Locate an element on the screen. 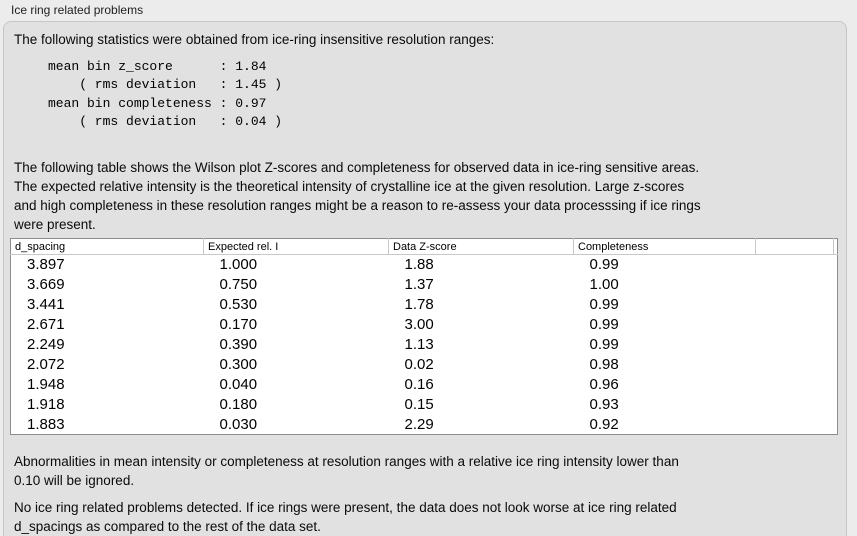  cell-completeness: 0.92 is located at coordinates (604, 424).